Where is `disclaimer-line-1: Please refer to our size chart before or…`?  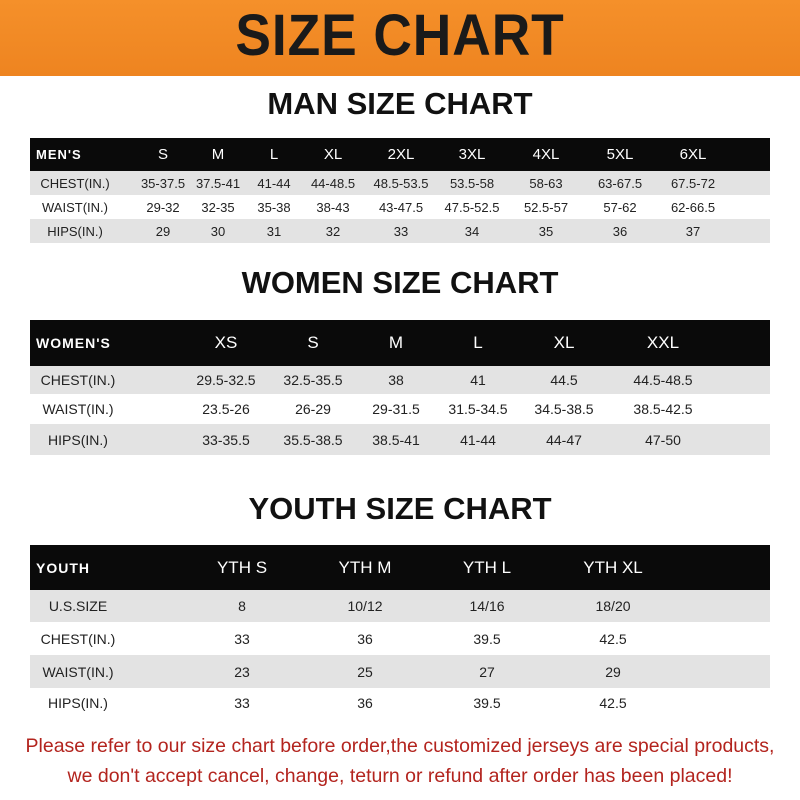
disclaimer-line-1: Please refer to our size chart before or… is located at coordinates (400, 746).